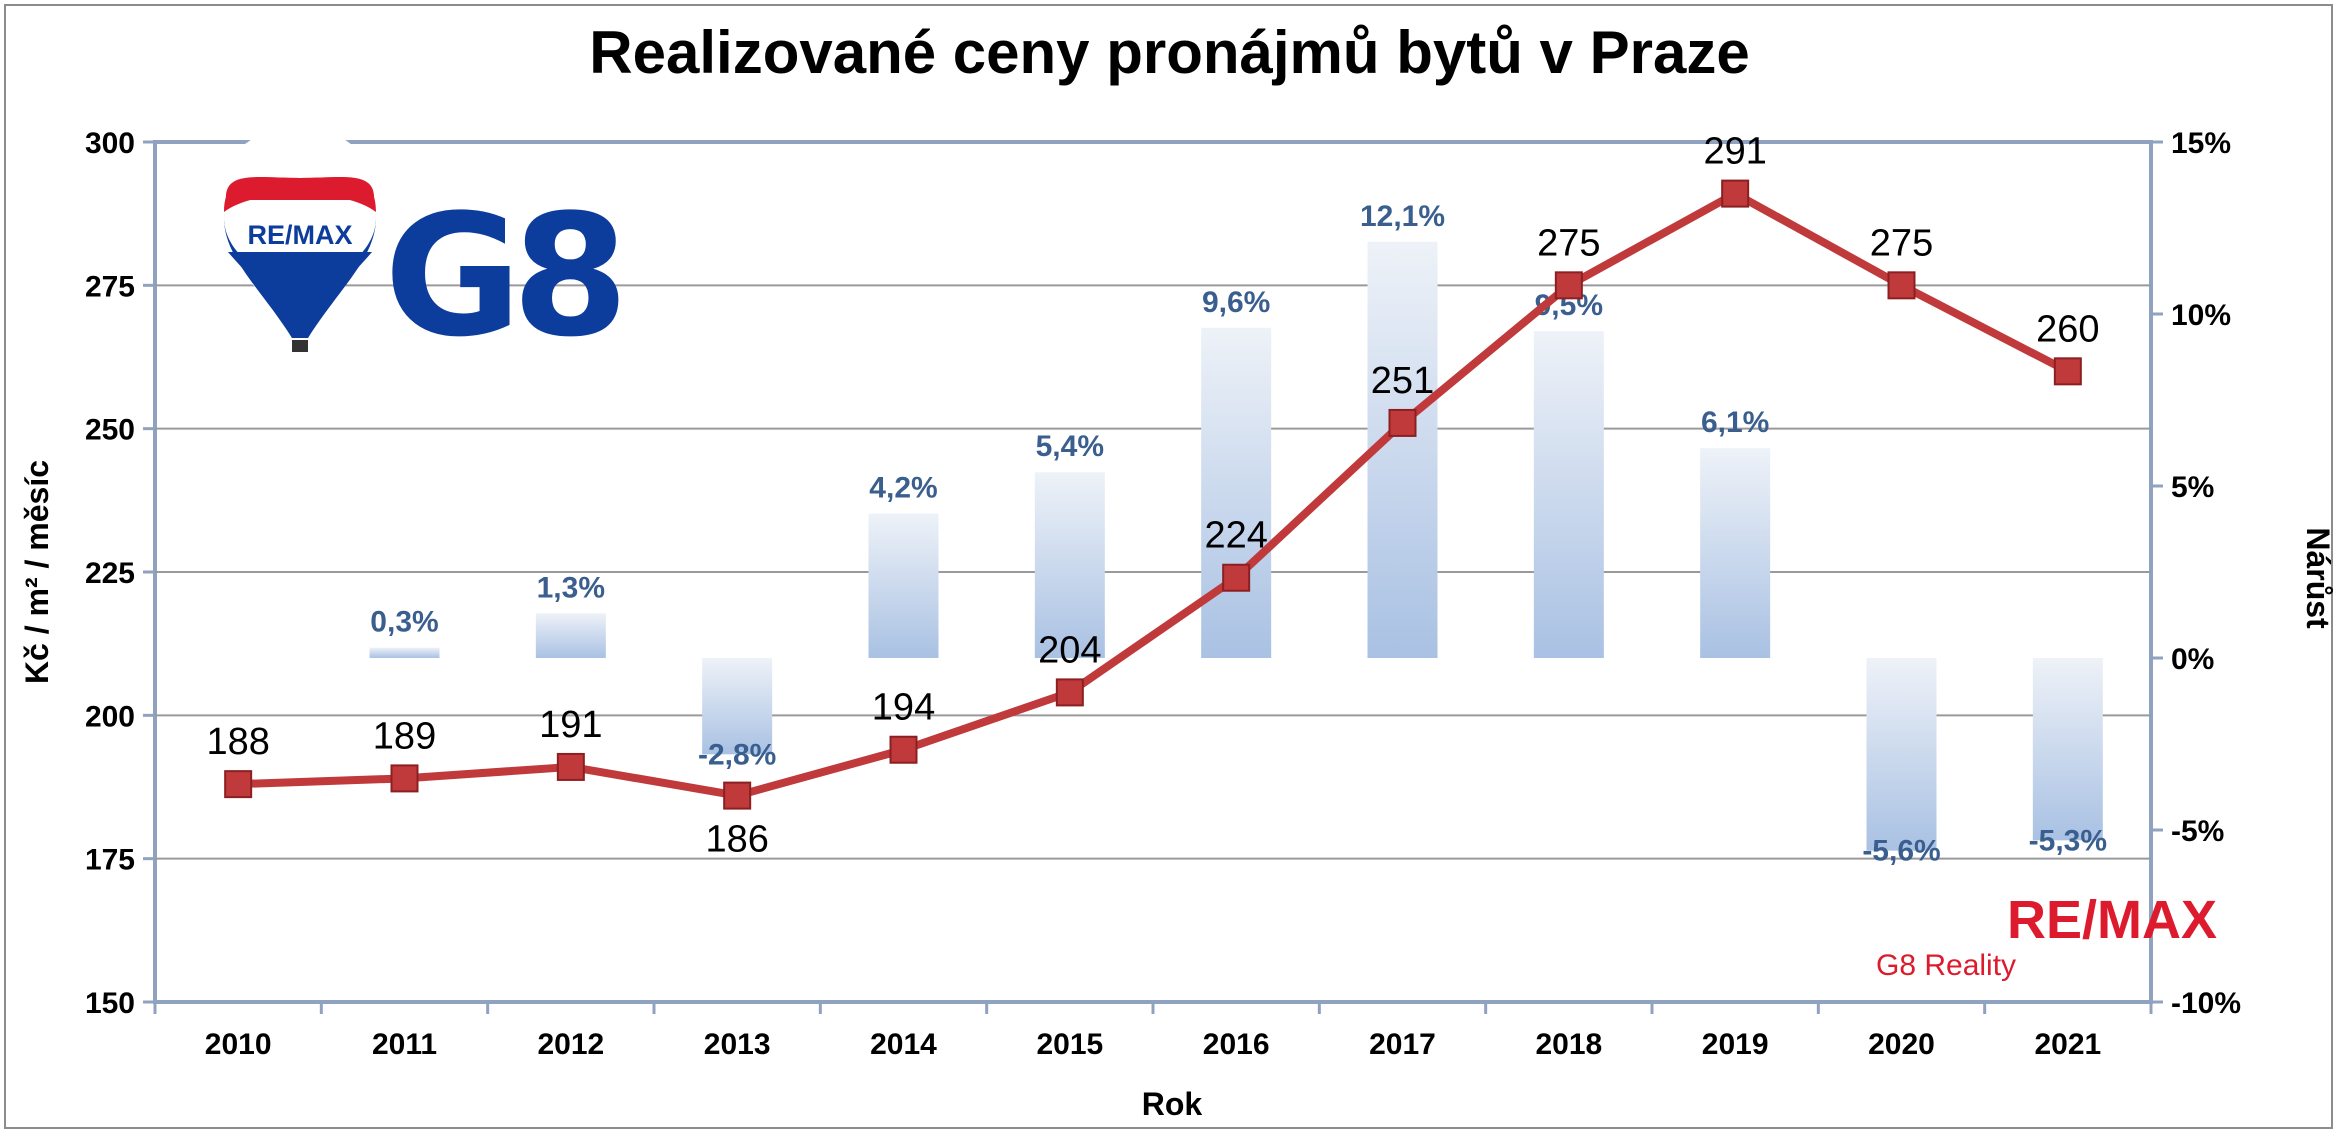 The width and height of the screenshot is (2339, 1135). I want to click on growth-bar-2011, so click(404, 652).